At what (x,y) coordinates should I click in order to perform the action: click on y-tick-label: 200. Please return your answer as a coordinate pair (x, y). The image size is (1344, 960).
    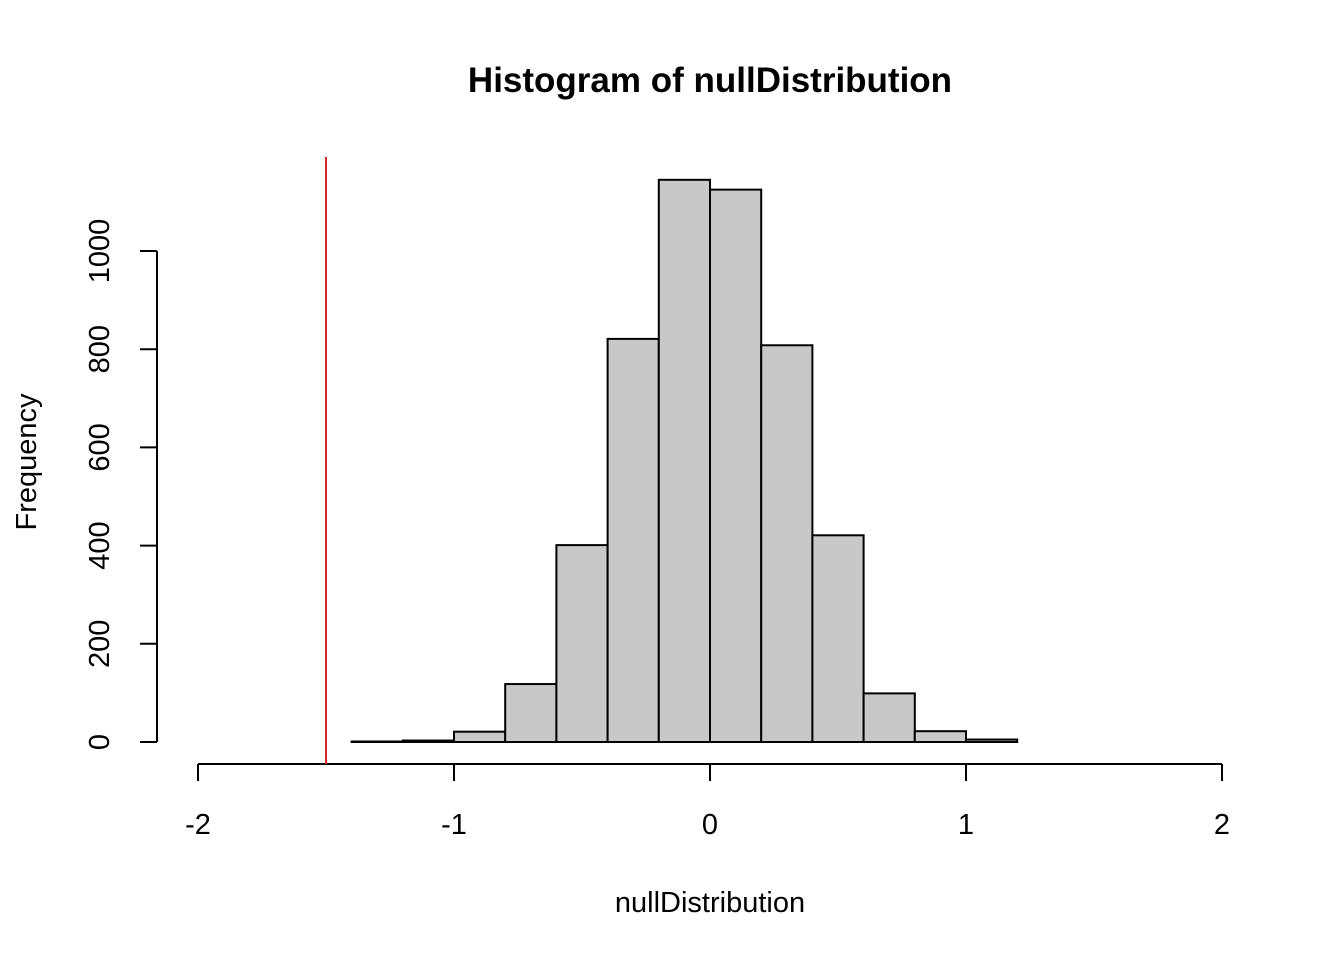
    Looking at the image, I should click on (100, 644).